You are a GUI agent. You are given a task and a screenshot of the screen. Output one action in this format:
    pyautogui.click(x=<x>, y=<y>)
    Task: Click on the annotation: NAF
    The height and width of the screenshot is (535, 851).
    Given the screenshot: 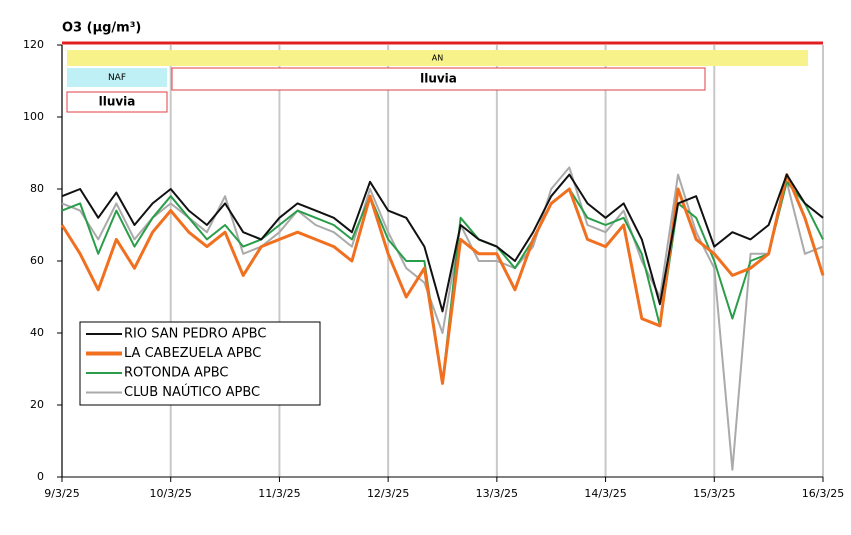 What is the action you would take?
    pyautogui.click(x=117, y=78)
    